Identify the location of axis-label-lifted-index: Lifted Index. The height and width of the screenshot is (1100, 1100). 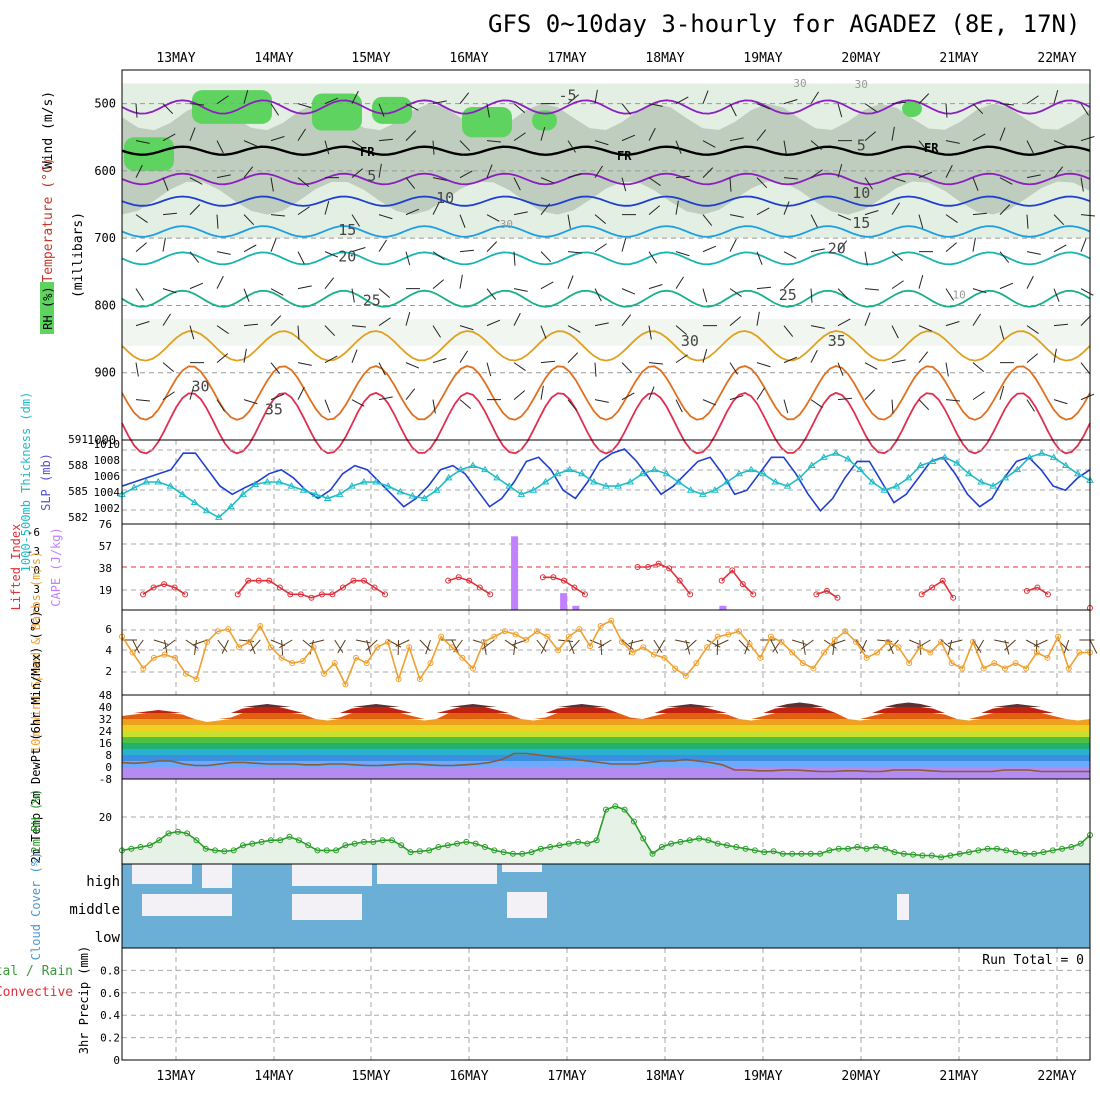
(16, 567).